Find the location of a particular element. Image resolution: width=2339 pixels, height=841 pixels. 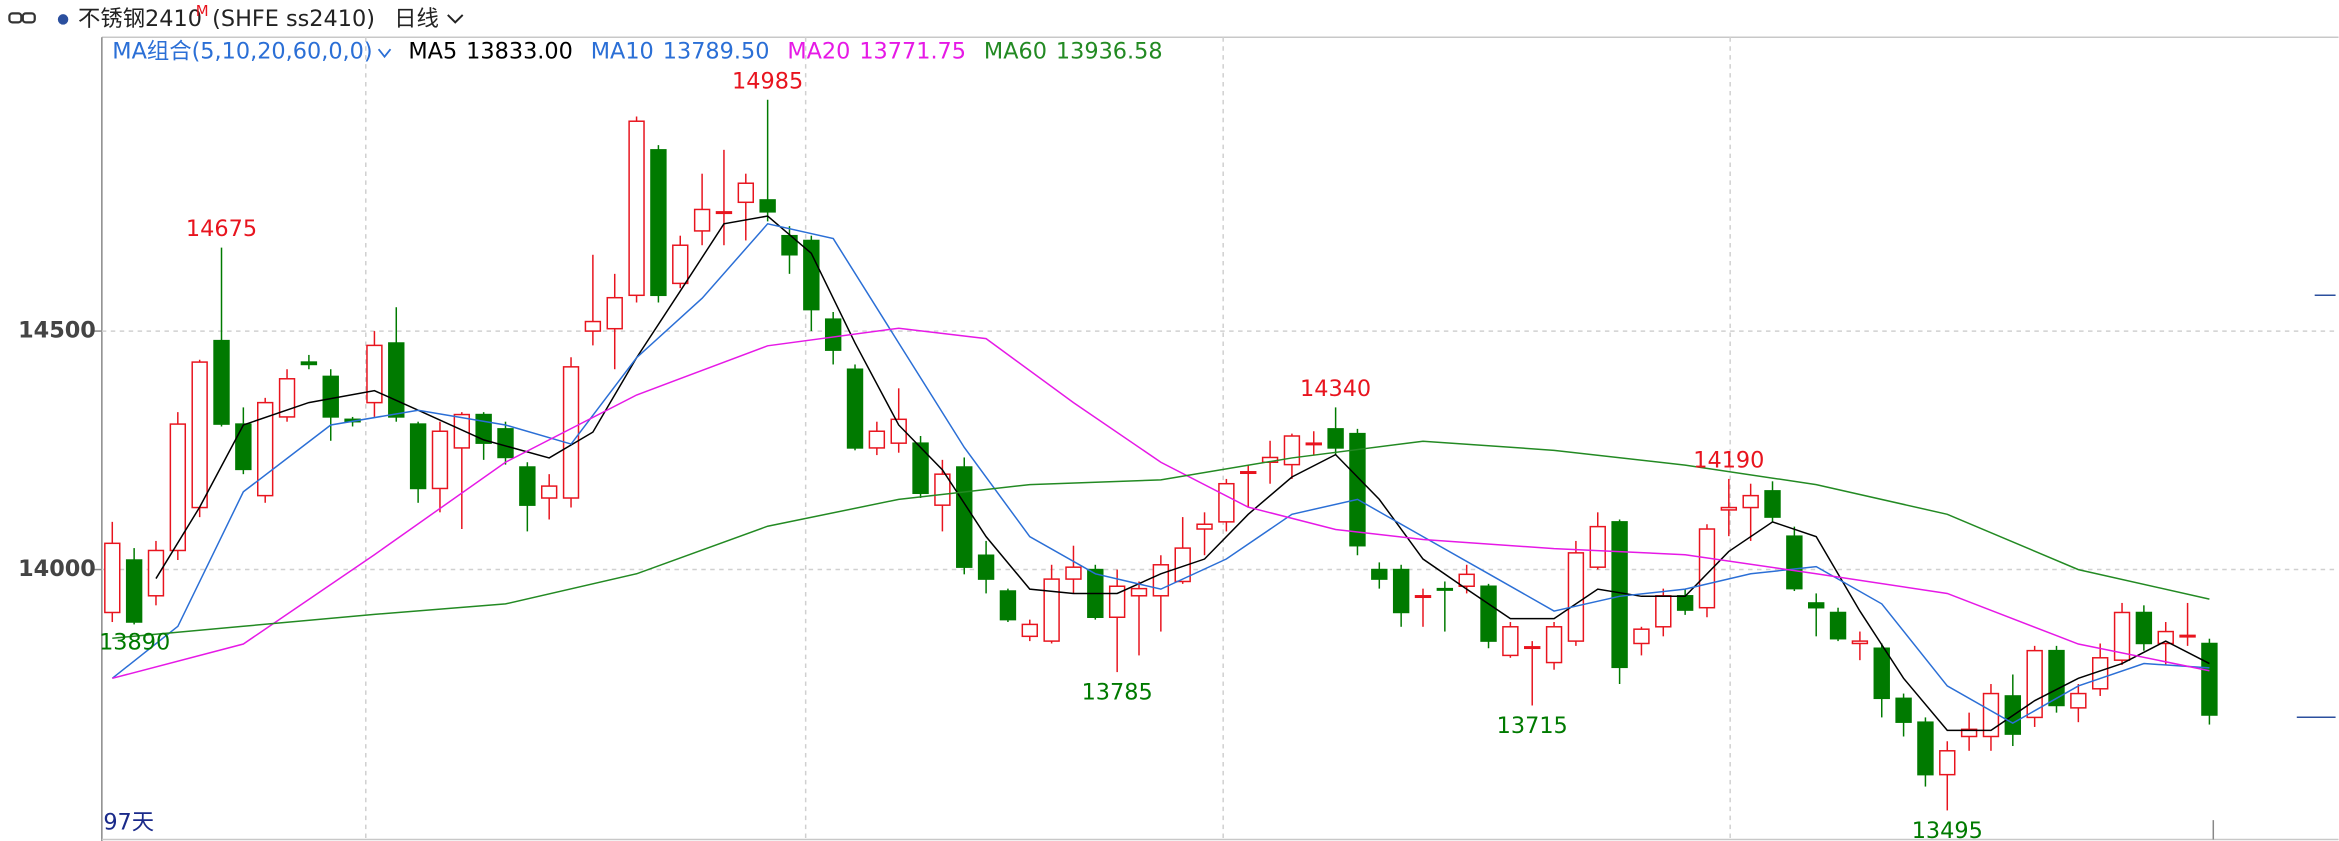

legend-name: MA10 is located at coordinates (622, 52).